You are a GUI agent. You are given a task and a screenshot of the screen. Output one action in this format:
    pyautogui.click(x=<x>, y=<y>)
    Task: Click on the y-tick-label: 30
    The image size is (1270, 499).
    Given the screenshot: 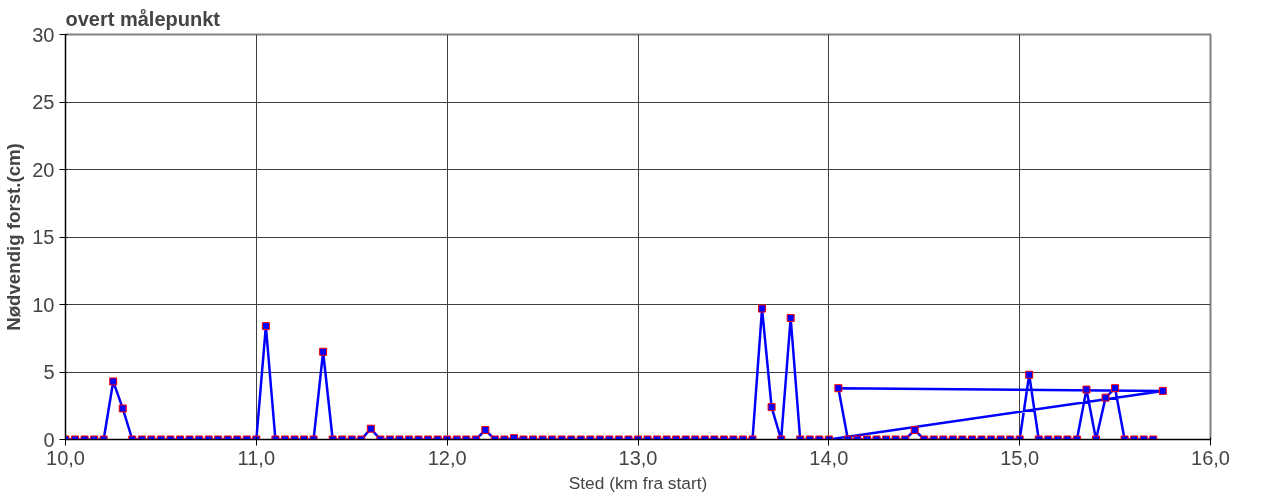 What is the action you would take?
    pyautogui.click(x=43, y=34)
    